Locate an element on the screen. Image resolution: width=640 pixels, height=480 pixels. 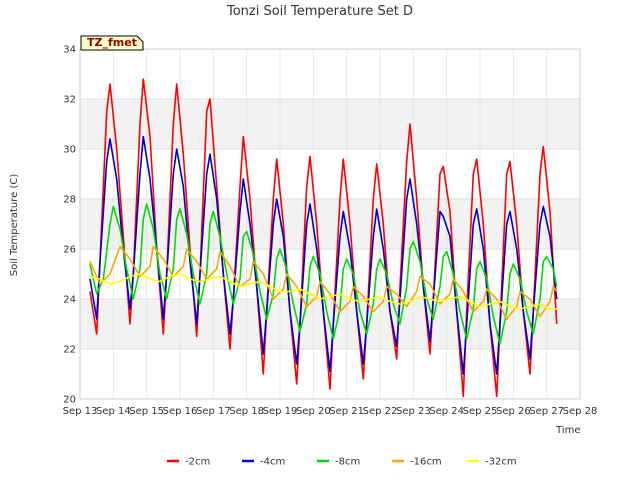
x-tick-label: Sep 18 is located at coordinates (246, 411).